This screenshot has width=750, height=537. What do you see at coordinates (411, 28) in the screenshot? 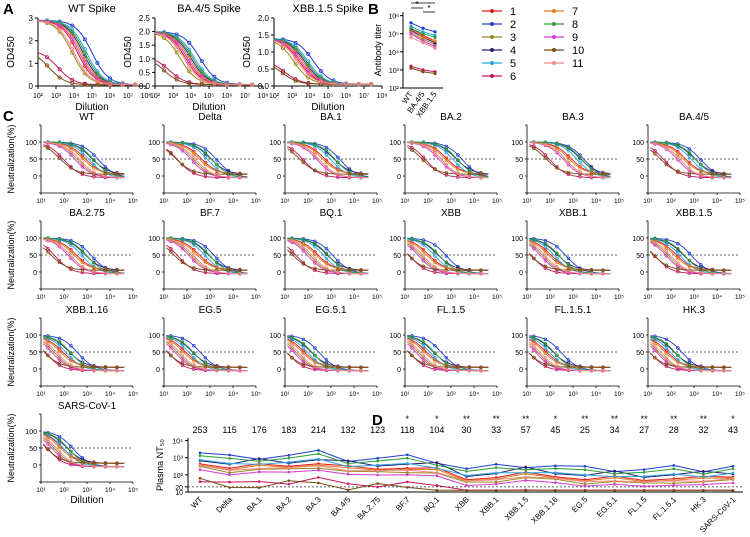
I see `titer-point` at bounding box center [411, 28].